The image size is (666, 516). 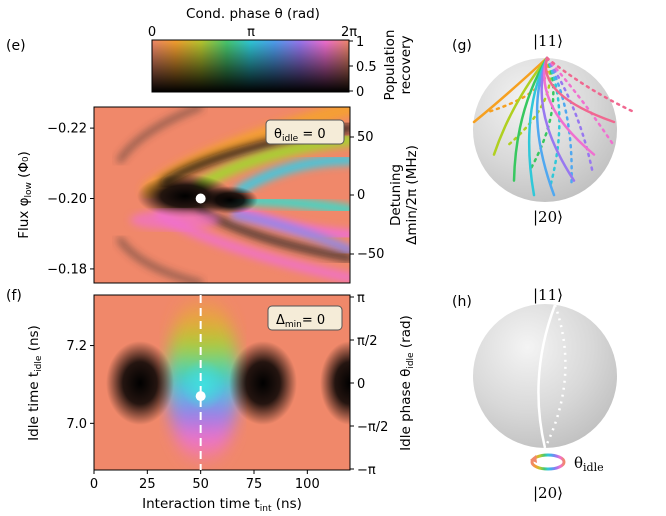 I want to click on sphere-h, so click(x=545, y=376).